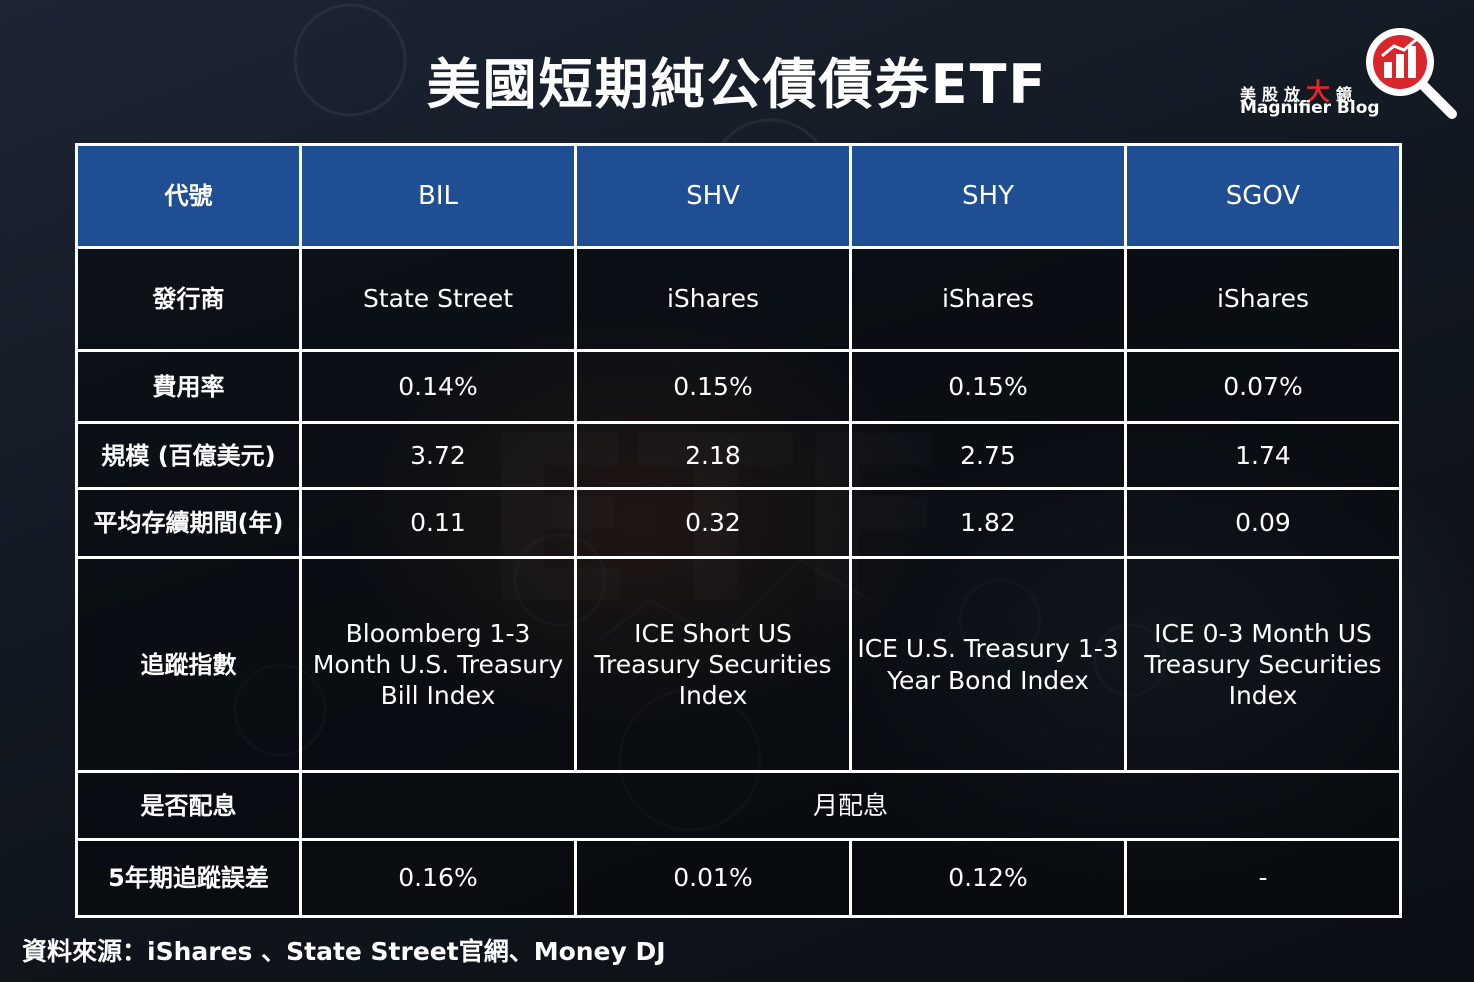  I want to click on brand-cn-accent: 大, so click(1321, 92).